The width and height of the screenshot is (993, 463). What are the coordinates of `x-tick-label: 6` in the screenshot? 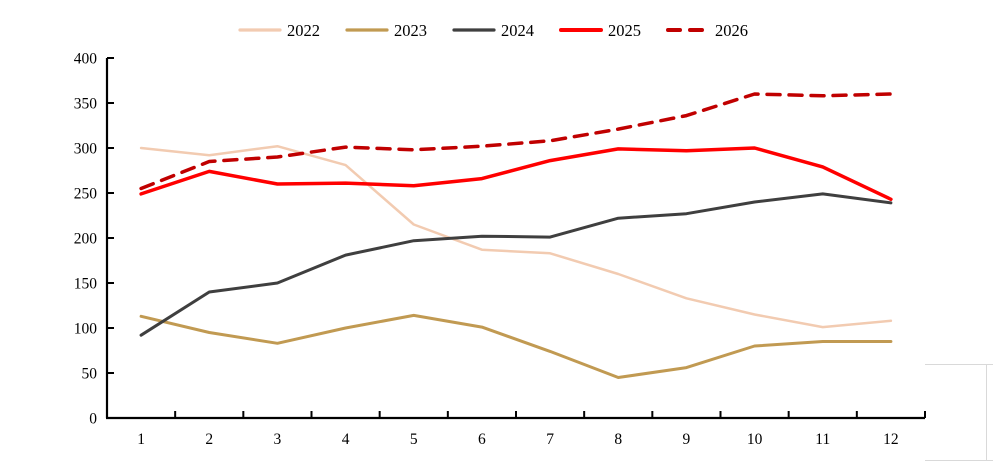 It's located at (482, 439).